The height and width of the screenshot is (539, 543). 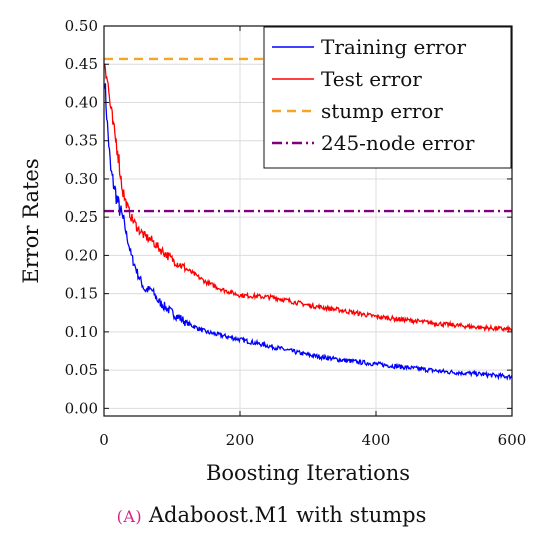 I want to click on figure-caption: (A) Adaboost.M1 with stumps, so click(x=271, y=515).